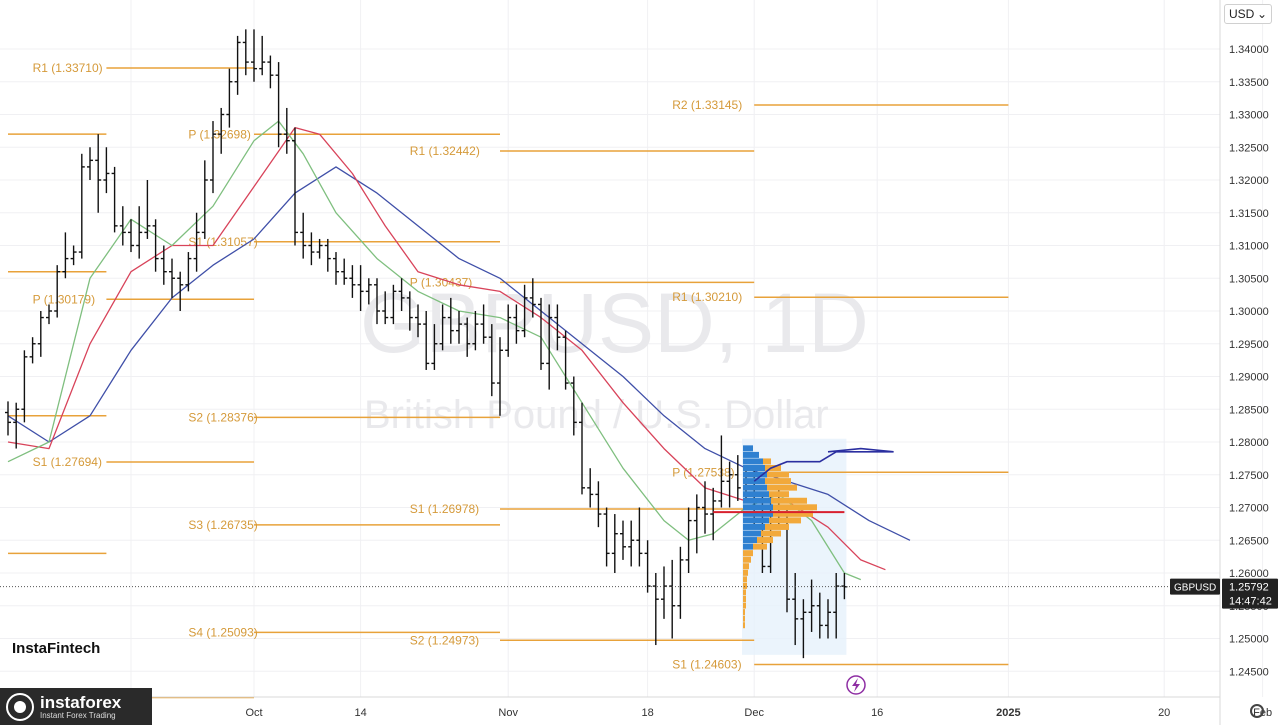 This screenshot has width=1280, height=725. What do you see at coordinates (877, 713) in the screenshot?
I see `time-tick-label: 16` at bounding box center [877, 713].